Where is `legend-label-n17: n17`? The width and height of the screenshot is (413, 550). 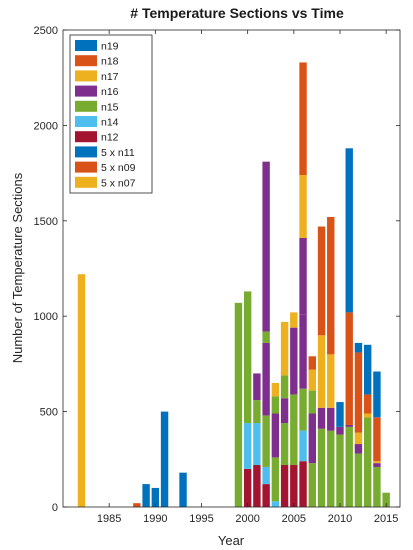 legend-label-n17: n17 is located at coordinates (110, 77).